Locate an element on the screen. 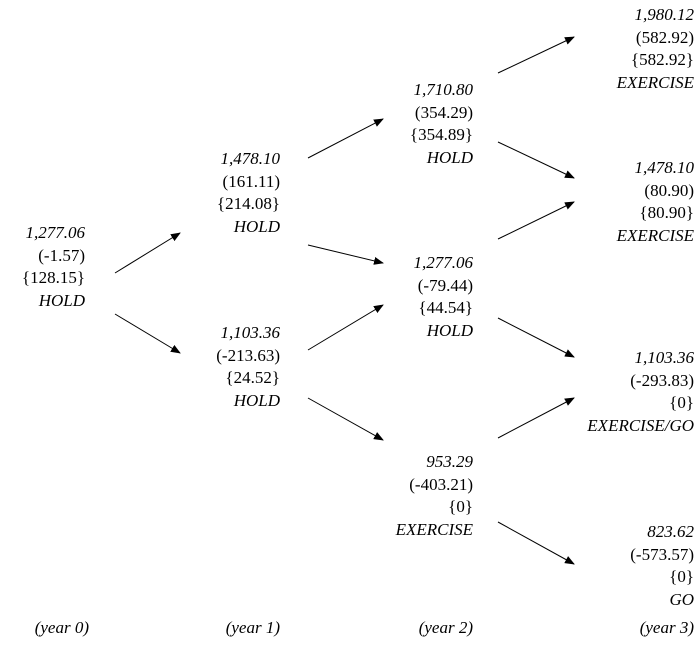 The image size is (697, 645). arrow-y2n1-up is located at coordinates (536, 220).